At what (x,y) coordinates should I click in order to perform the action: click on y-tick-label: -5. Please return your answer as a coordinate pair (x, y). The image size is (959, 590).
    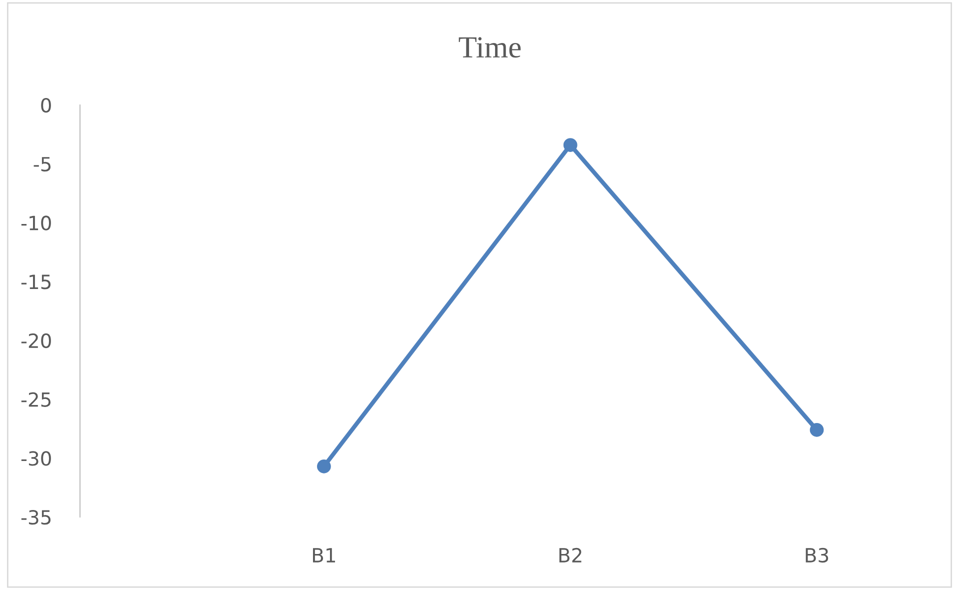
    Looking at the image, I should click on (42, 164).